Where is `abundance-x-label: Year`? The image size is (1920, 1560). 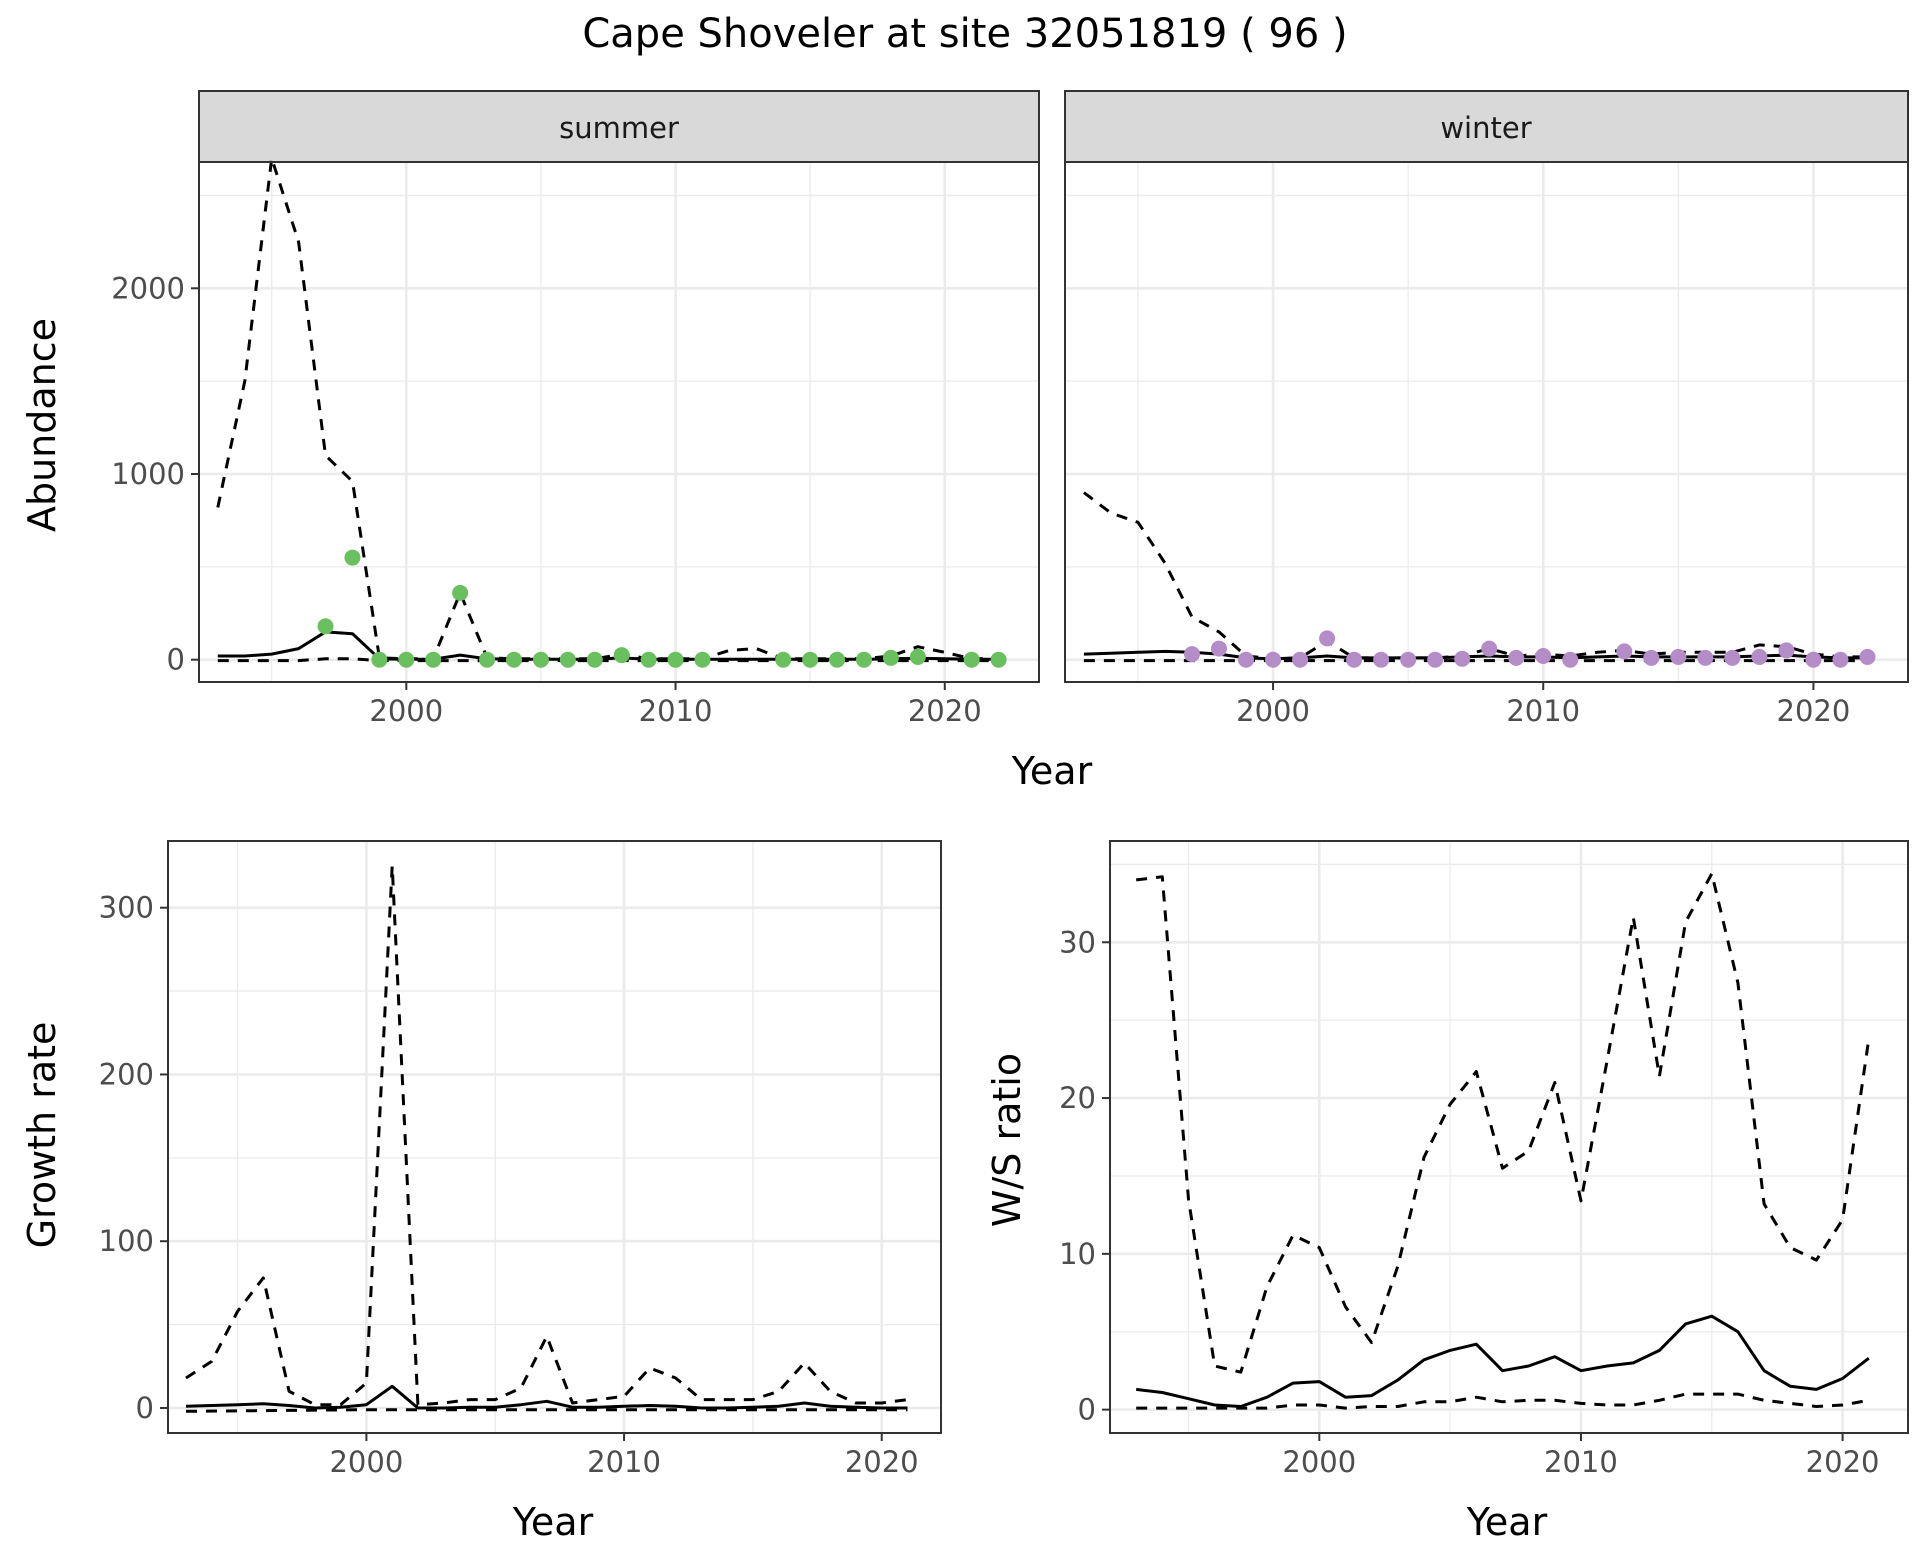 abundance-x-label: Year is located at coordinates (1052, 771).